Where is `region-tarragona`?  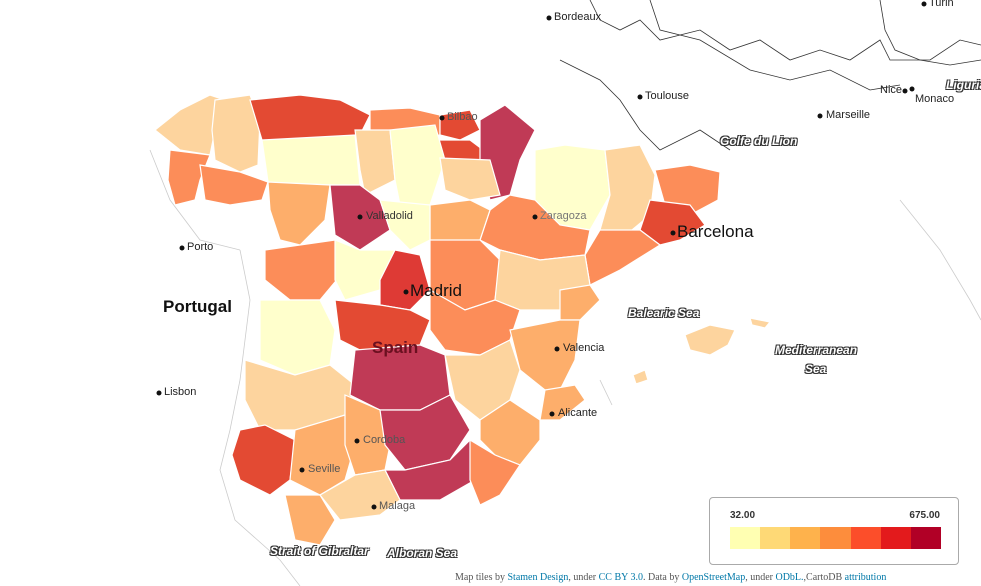 region-tarragona is located at coordinates (623, 257).